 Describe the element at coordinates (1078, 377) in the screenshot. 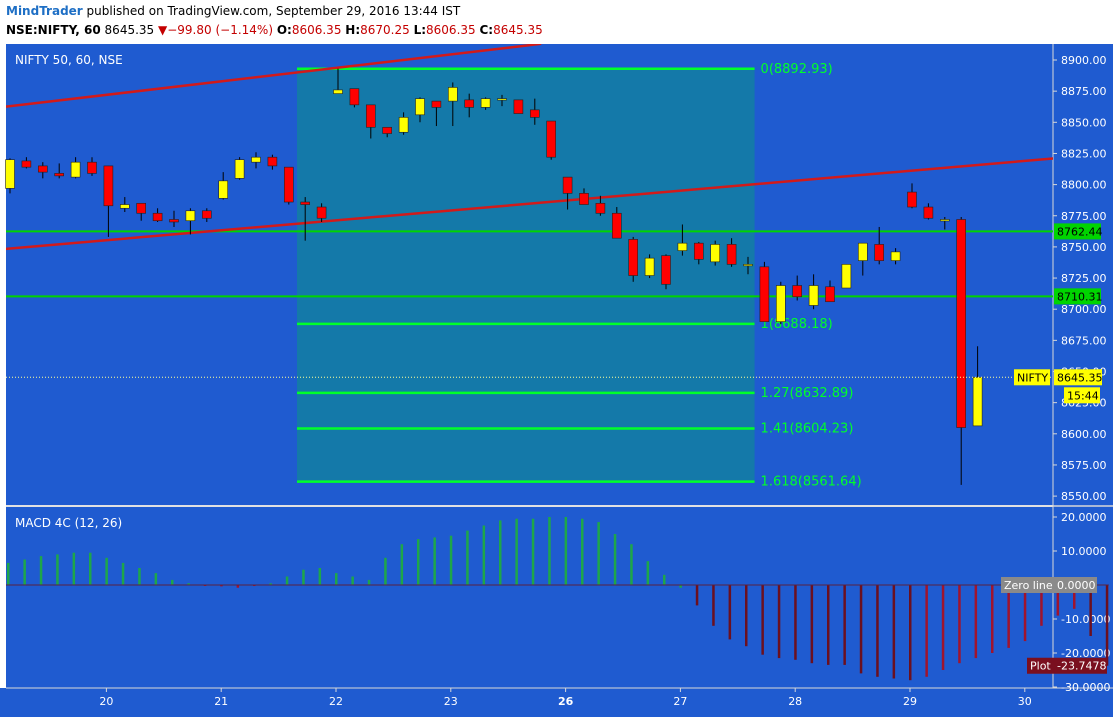

I see `last-price-tag` at that location.